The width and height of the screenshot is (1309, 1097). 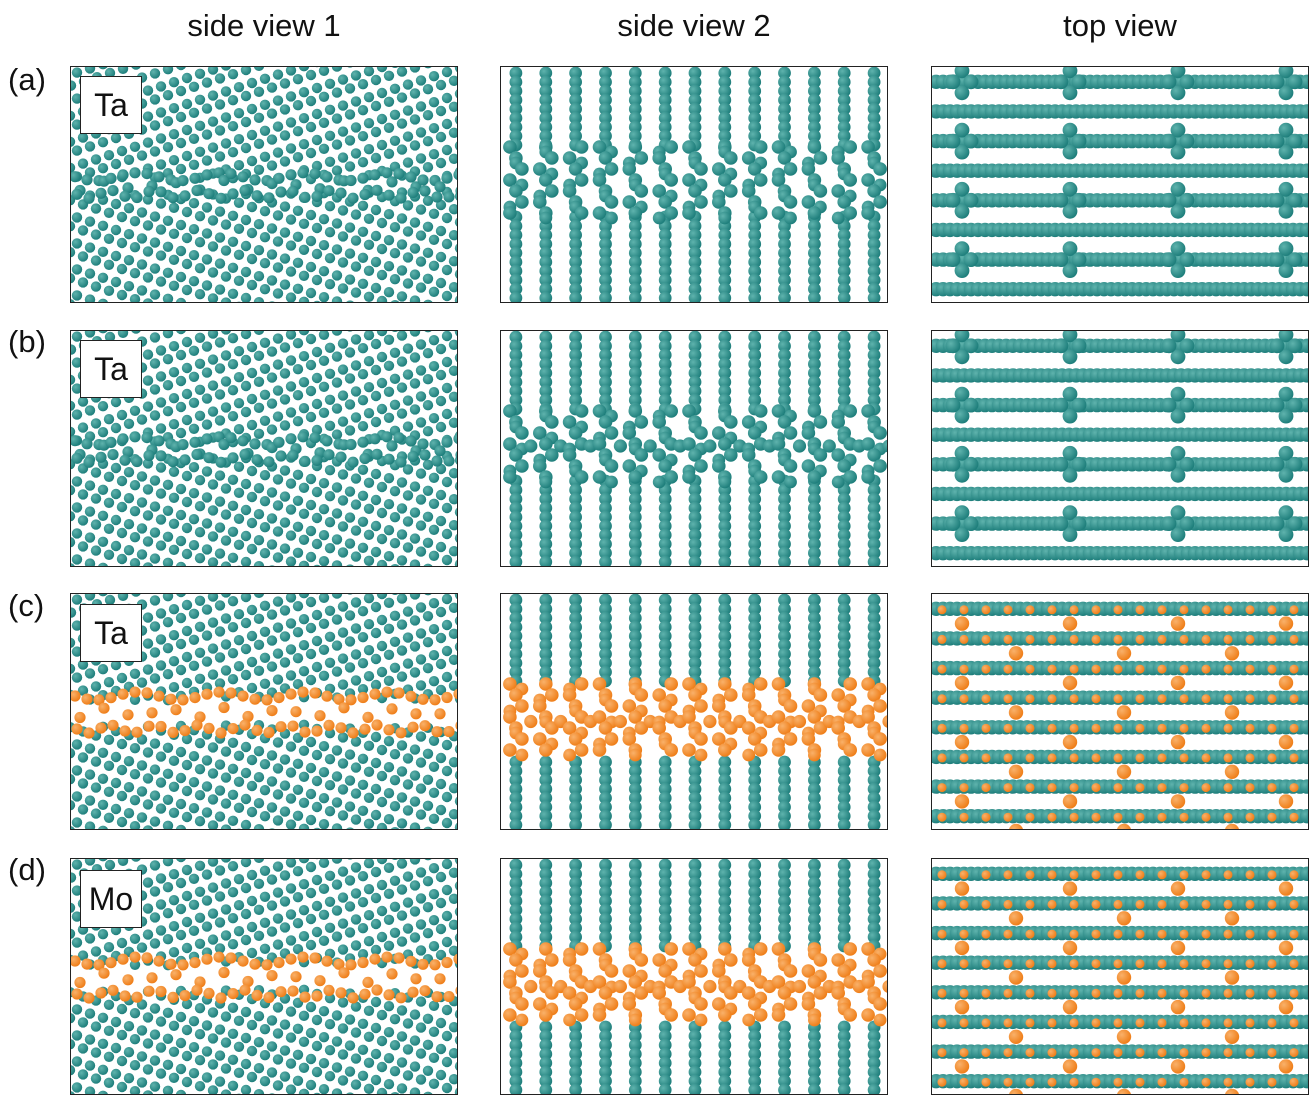 I want to click on top-view-panel-a-svg, so click(x=1120, y=182).